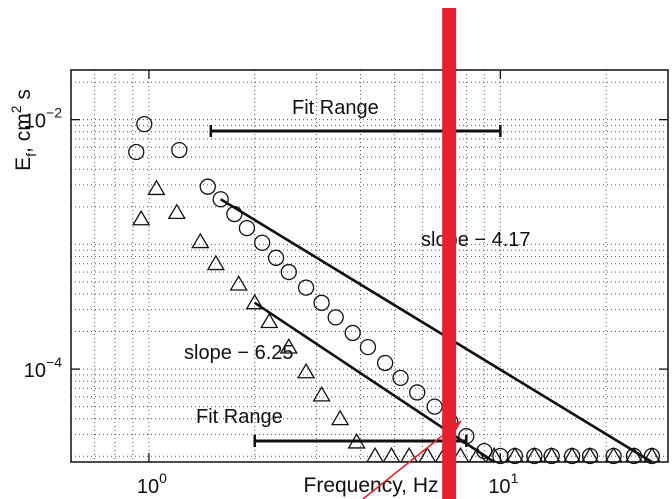 The width and height of the screenshot is (672, 499). Describe the element at coordinates (371, 485) in the screenshot. I see `x-axis-label: Frequency, Hz` at that location.